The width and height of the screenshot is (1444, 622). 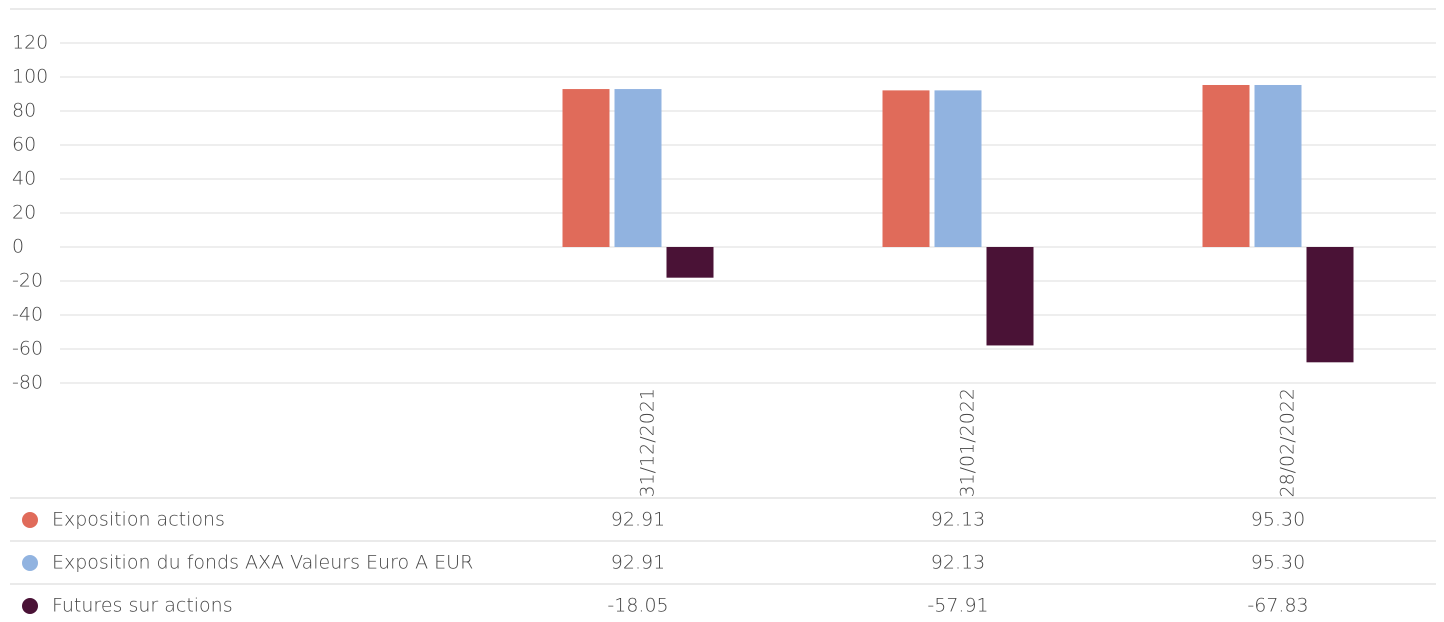 What do you see at coordinates (27, 383) in the screenshot?
I see `y-tick-label: -80` at bounding box center [27, 383].